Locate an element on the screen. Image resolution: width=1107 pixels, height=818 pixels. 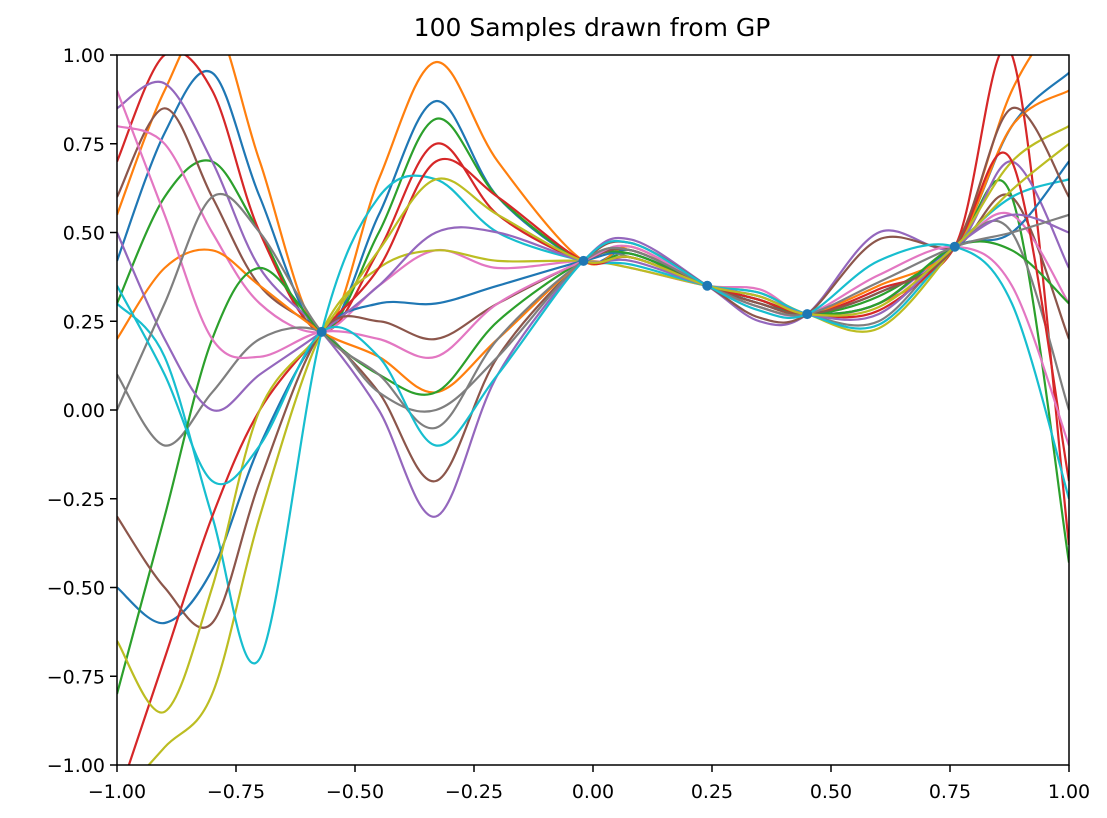
y-tick-label: 0.25 is located at coordinates (84, 322).